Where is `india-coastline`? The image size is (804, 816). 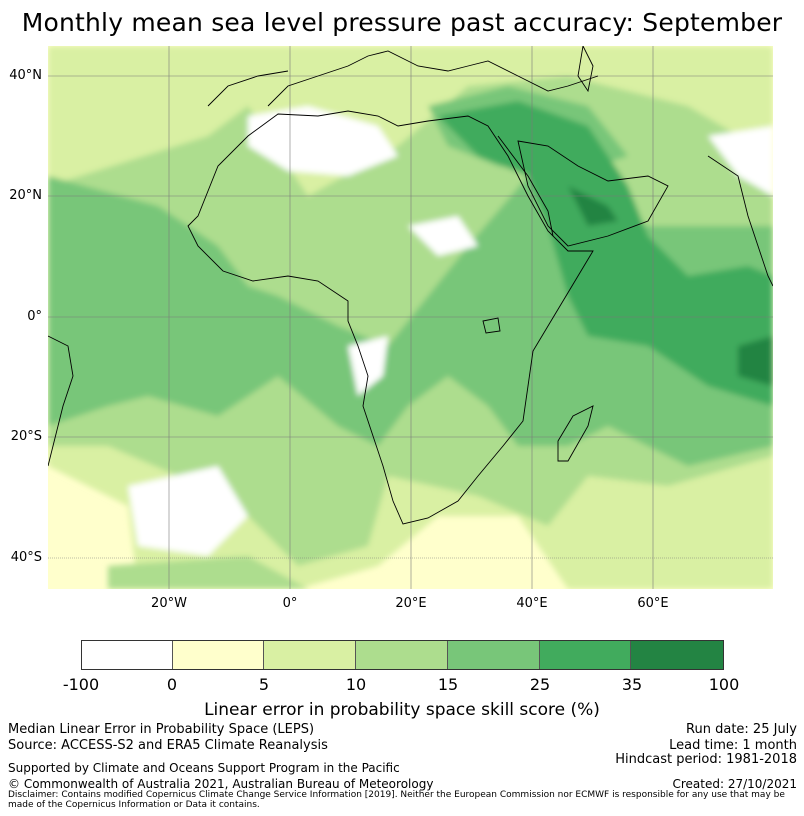
india-coastline is located at coordinates (740, 221).